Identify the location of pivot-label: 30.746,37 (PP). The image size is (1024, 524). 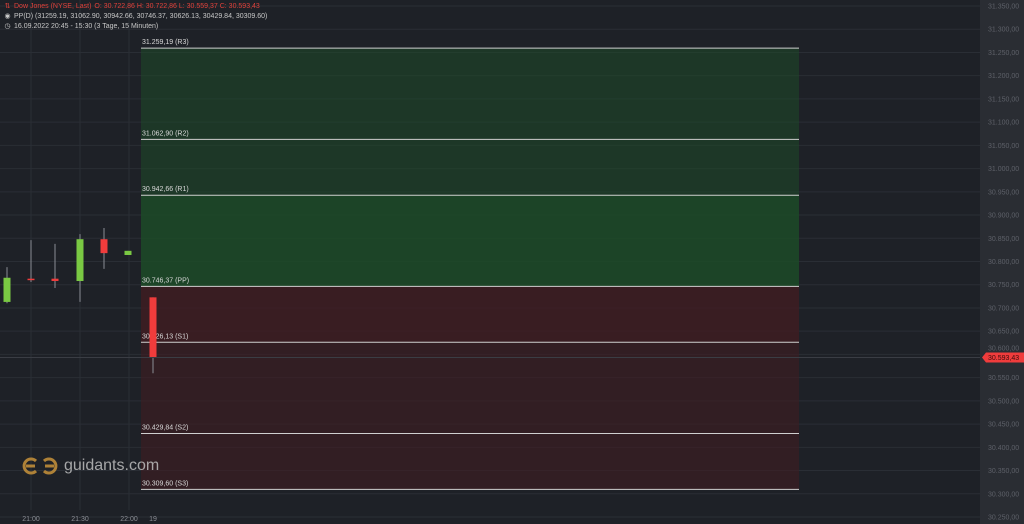
(165, 280).